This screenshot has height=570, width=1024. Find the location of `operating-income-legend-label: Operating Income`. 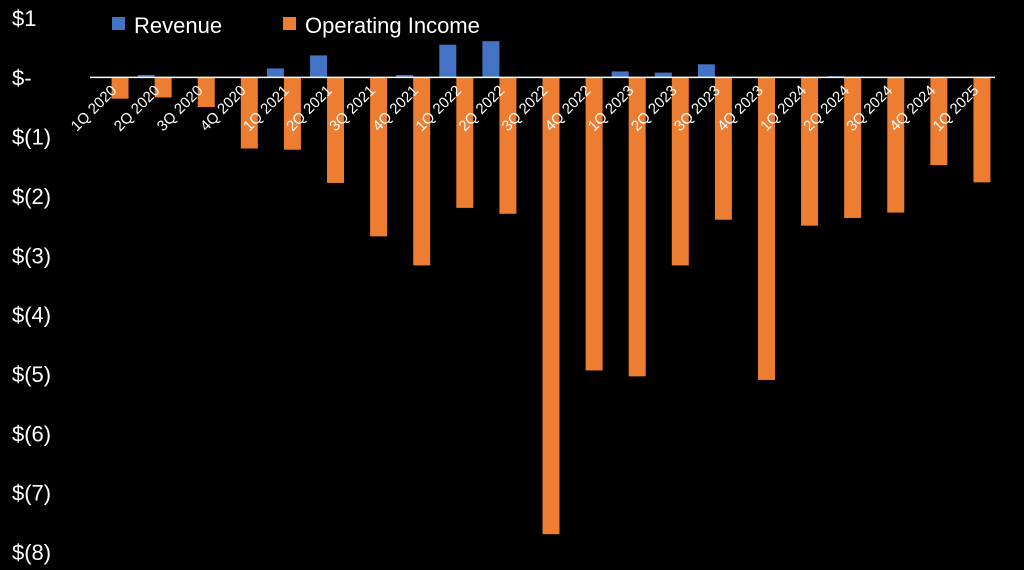

operating-income-legend-label: Operating Income is located at coordinates (392, 25).